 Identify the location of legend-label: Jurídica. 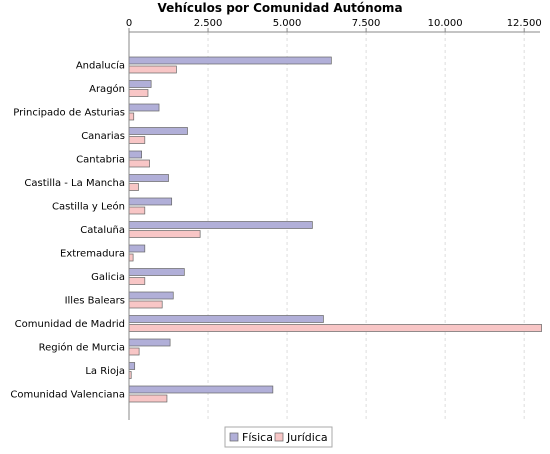
(307, 437).